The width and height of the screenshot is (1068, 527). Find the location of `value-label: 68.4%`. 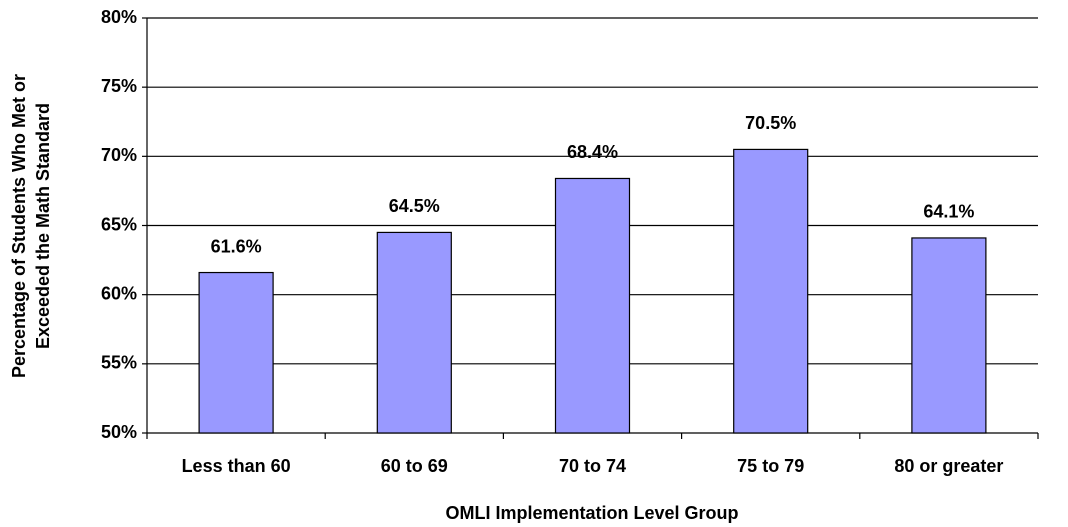

value-label: 68.4% is located at coordinates (592, 152).